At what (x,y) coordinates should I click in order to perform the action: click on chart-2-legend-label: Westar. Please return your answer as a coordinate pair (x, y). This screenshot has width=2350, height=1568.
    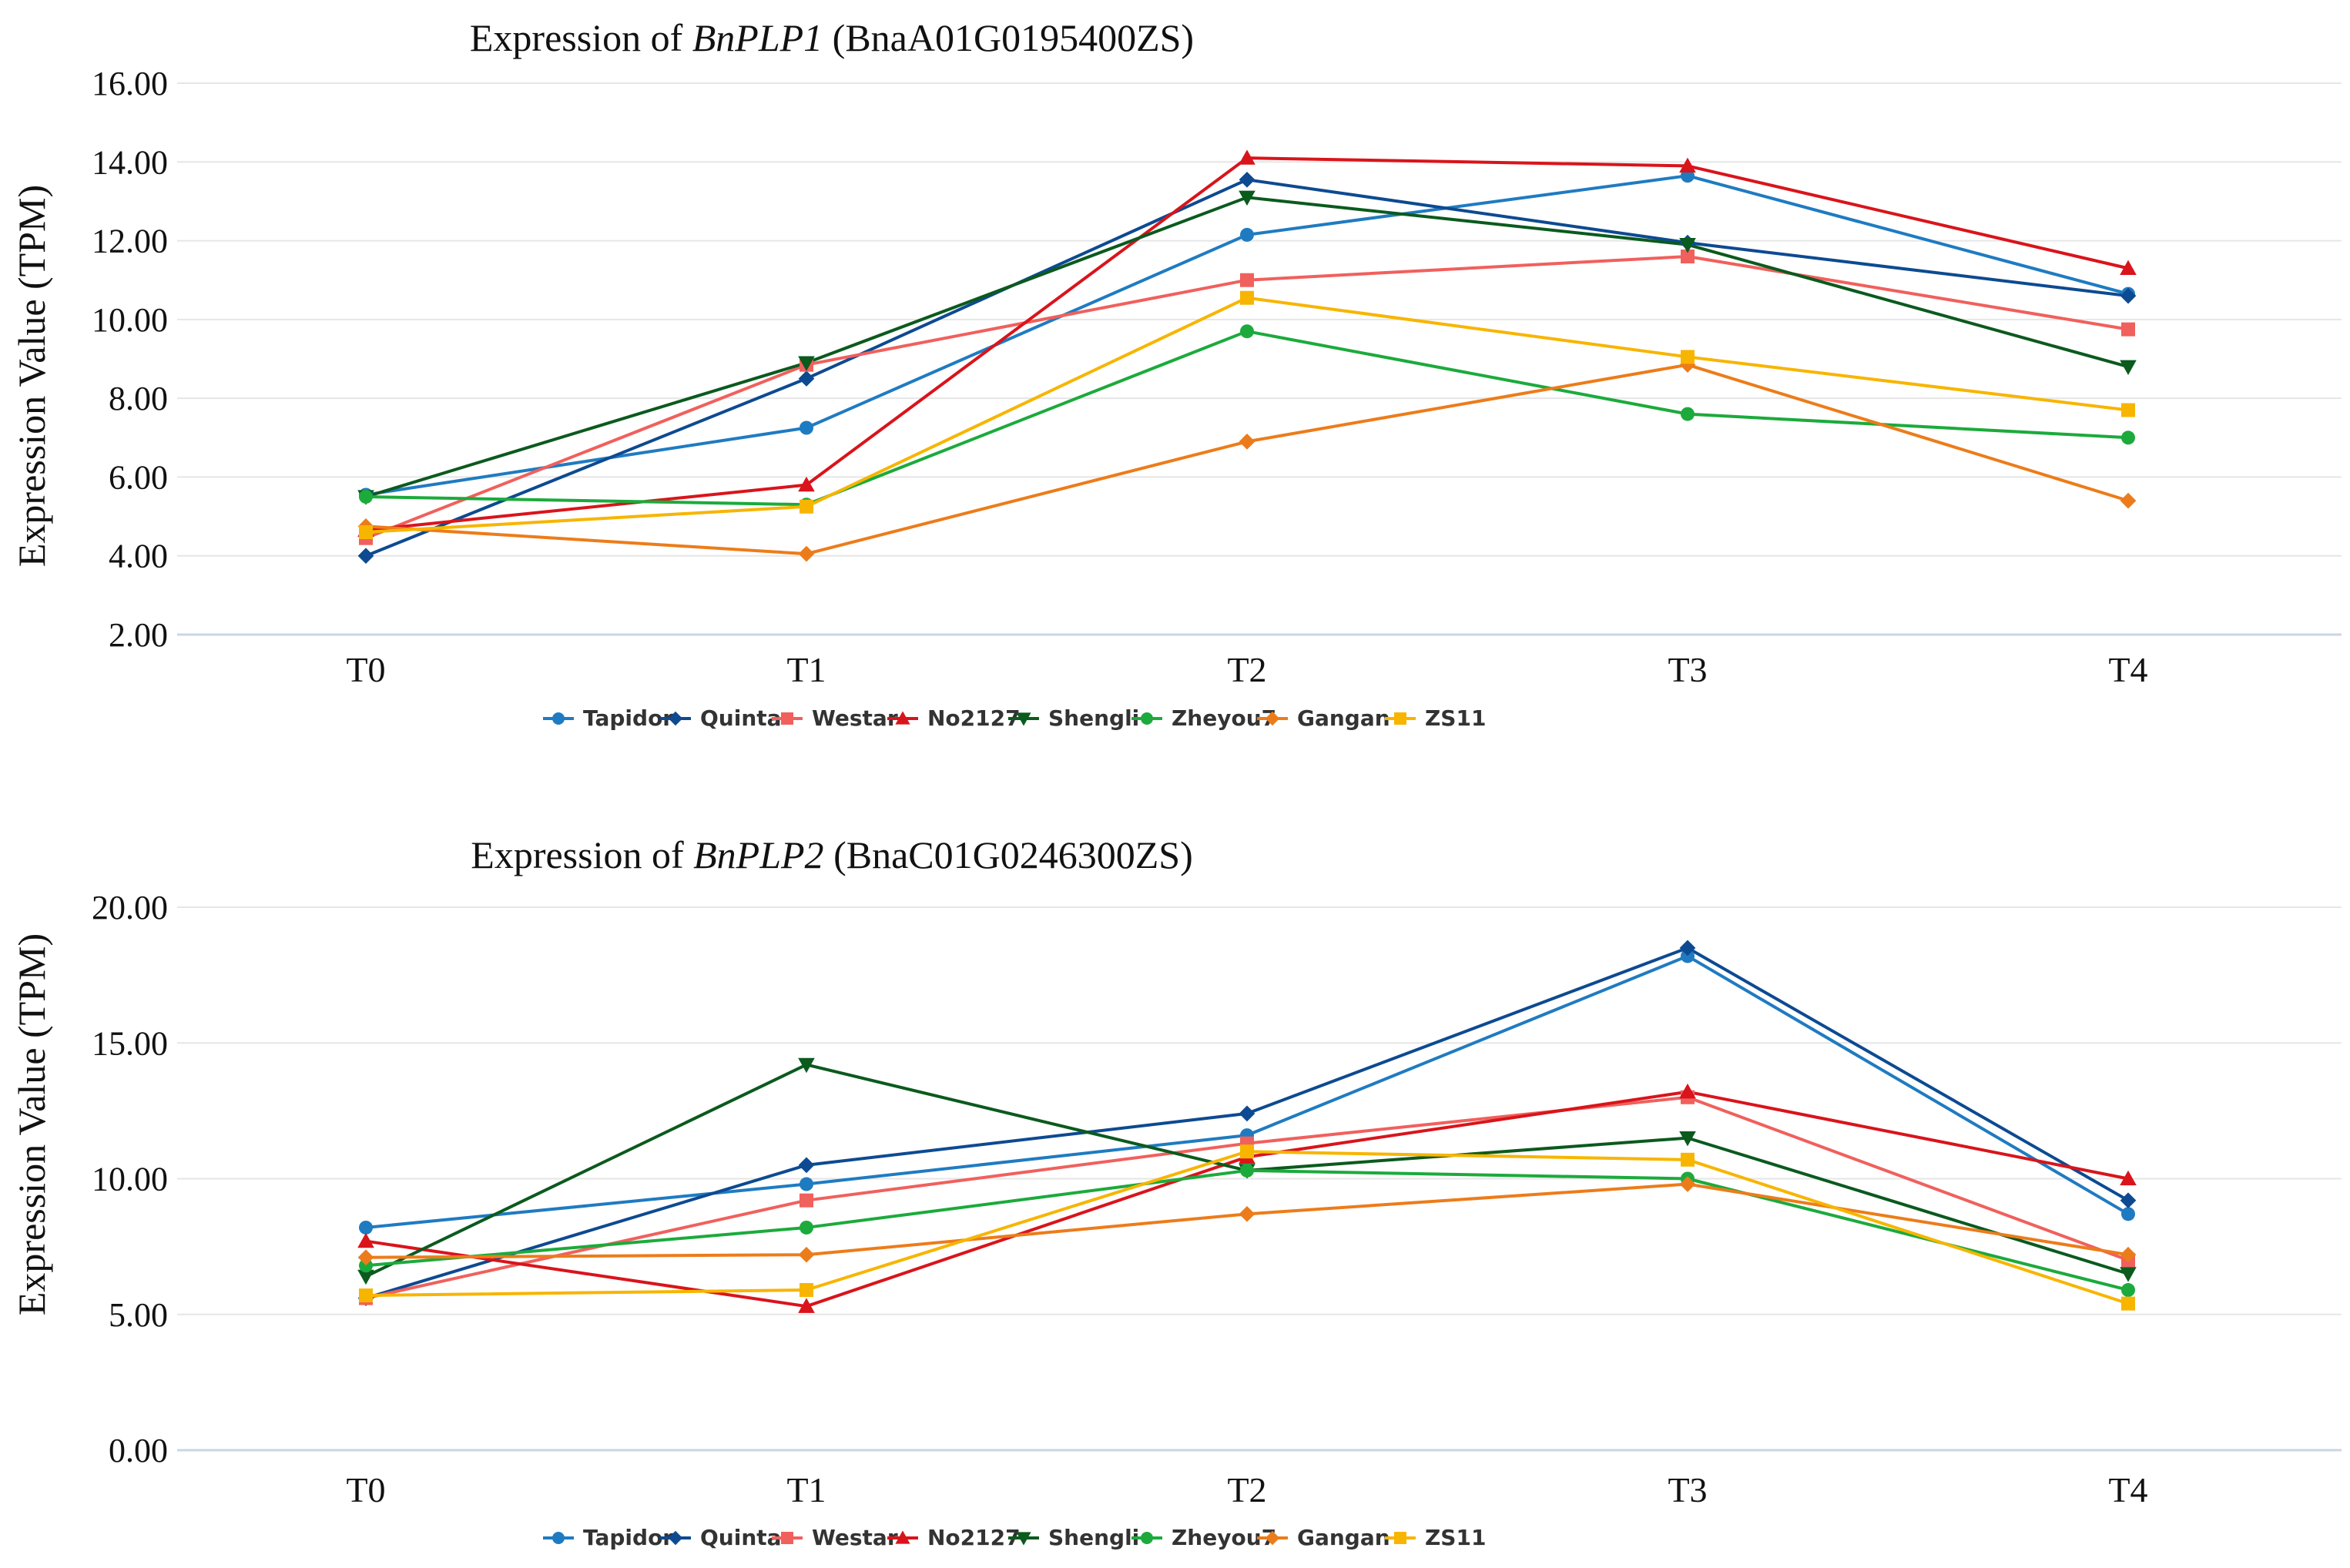
    Looking at the image, I should click on (855, 1538).